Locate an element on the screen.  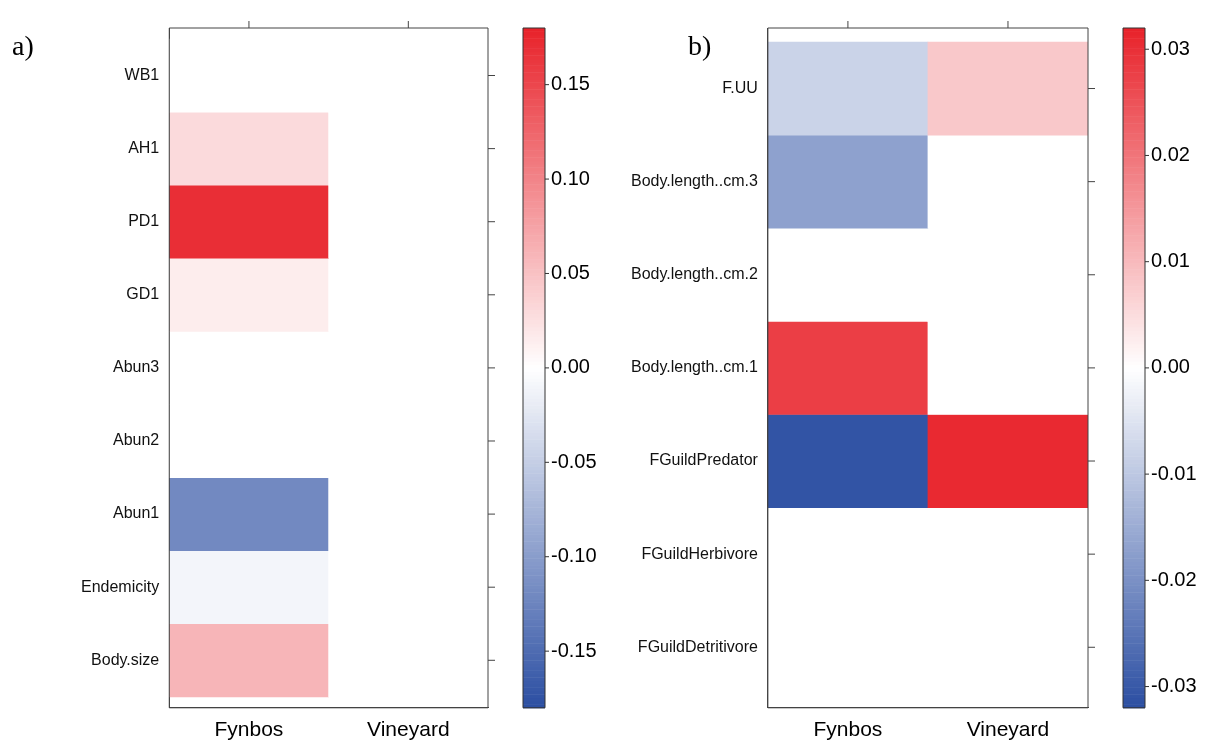
y-tick-label: Abun3 is located at coordinates (136, 367).